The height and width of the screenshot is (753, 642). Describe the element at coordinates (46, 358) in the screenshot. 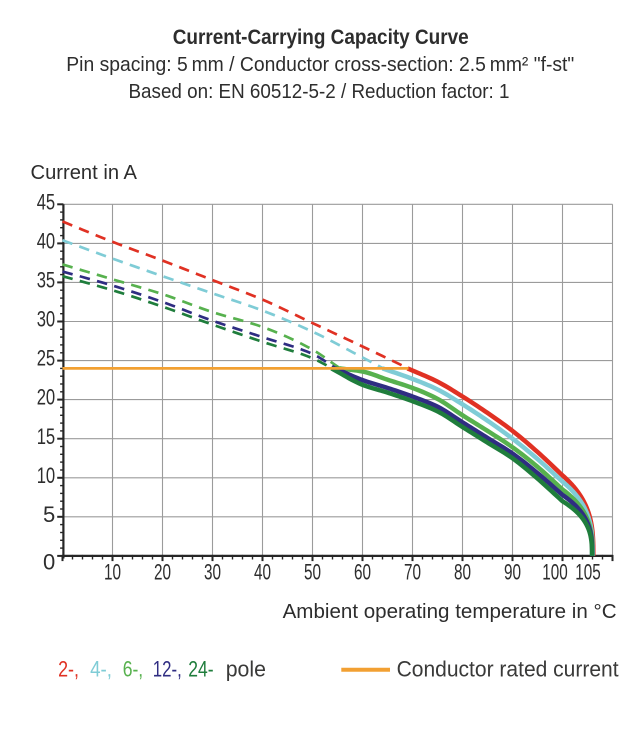

I see `svg-text: 25` at that location.